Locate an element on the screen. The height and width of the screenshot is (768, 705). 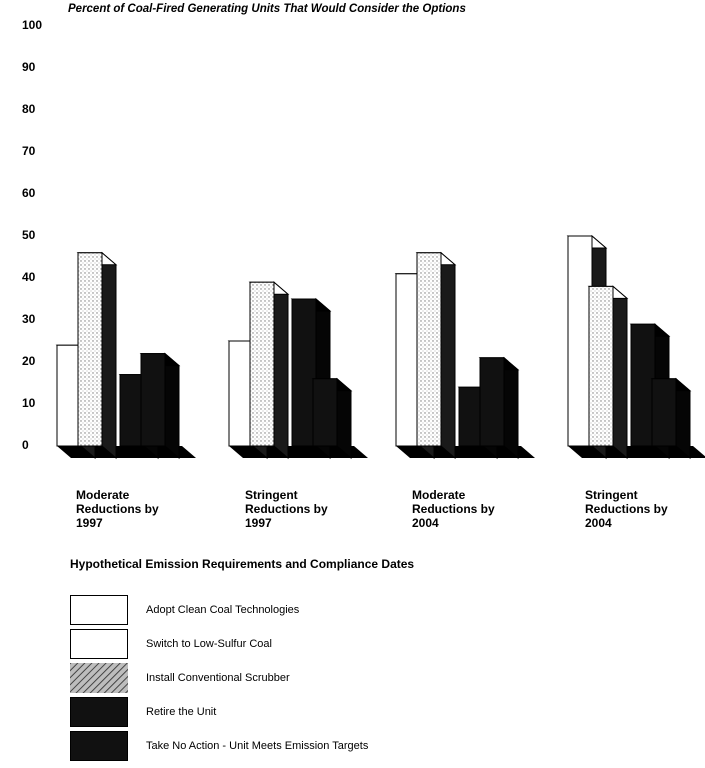
category-label-4-line1: Stringent is located at coordinates (611, 495).